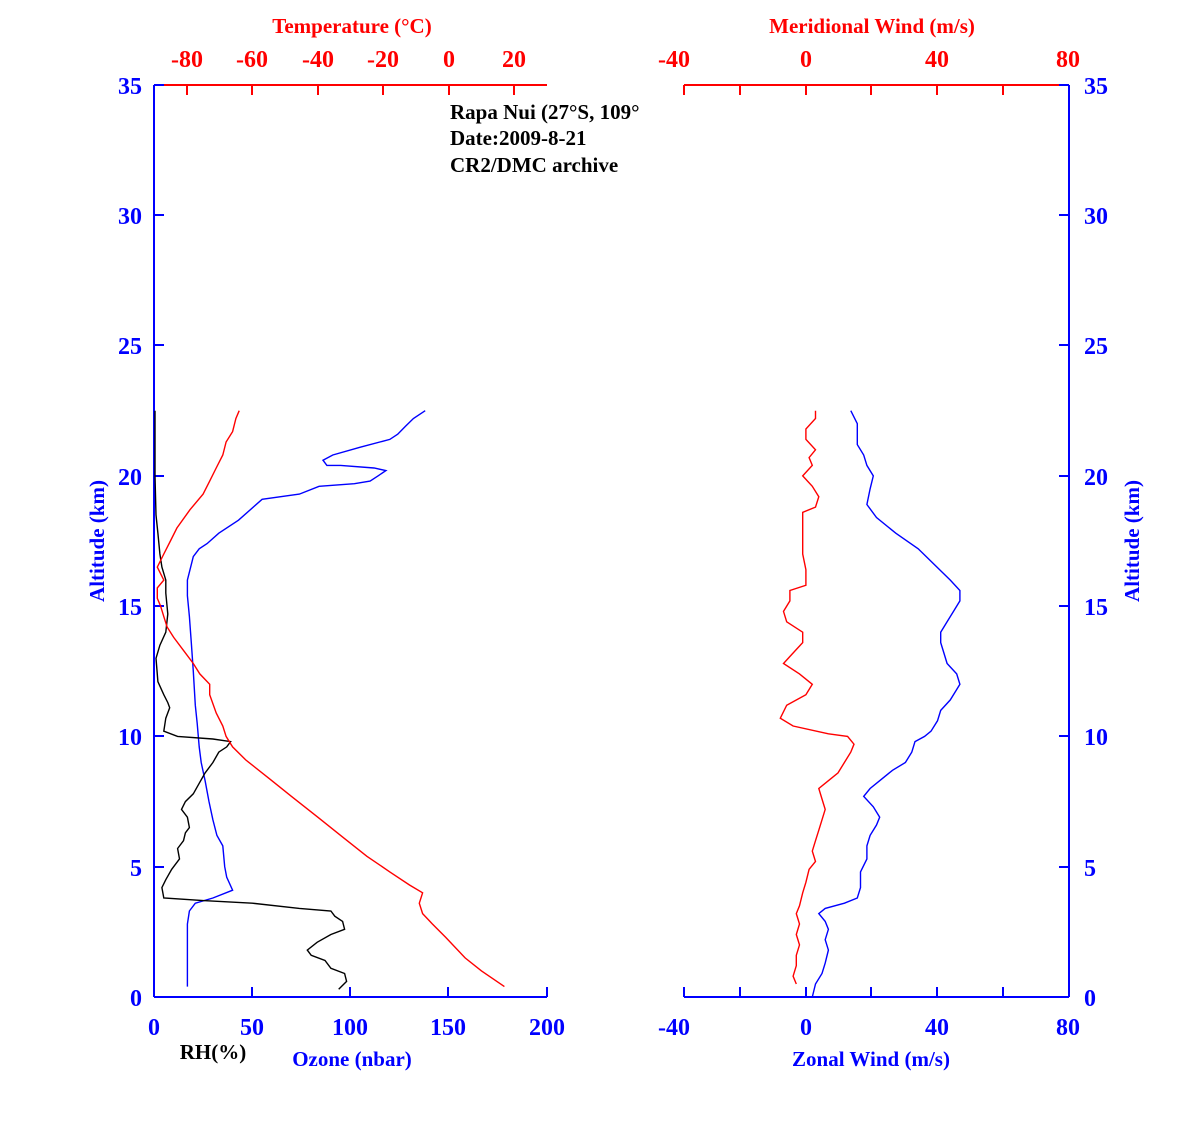 The height and width of the screenshot is (1122, 1181). Describe the element at coordinates (154, 1028) in the screenshot. I see `left-xtick-label-0: 0` at that location.